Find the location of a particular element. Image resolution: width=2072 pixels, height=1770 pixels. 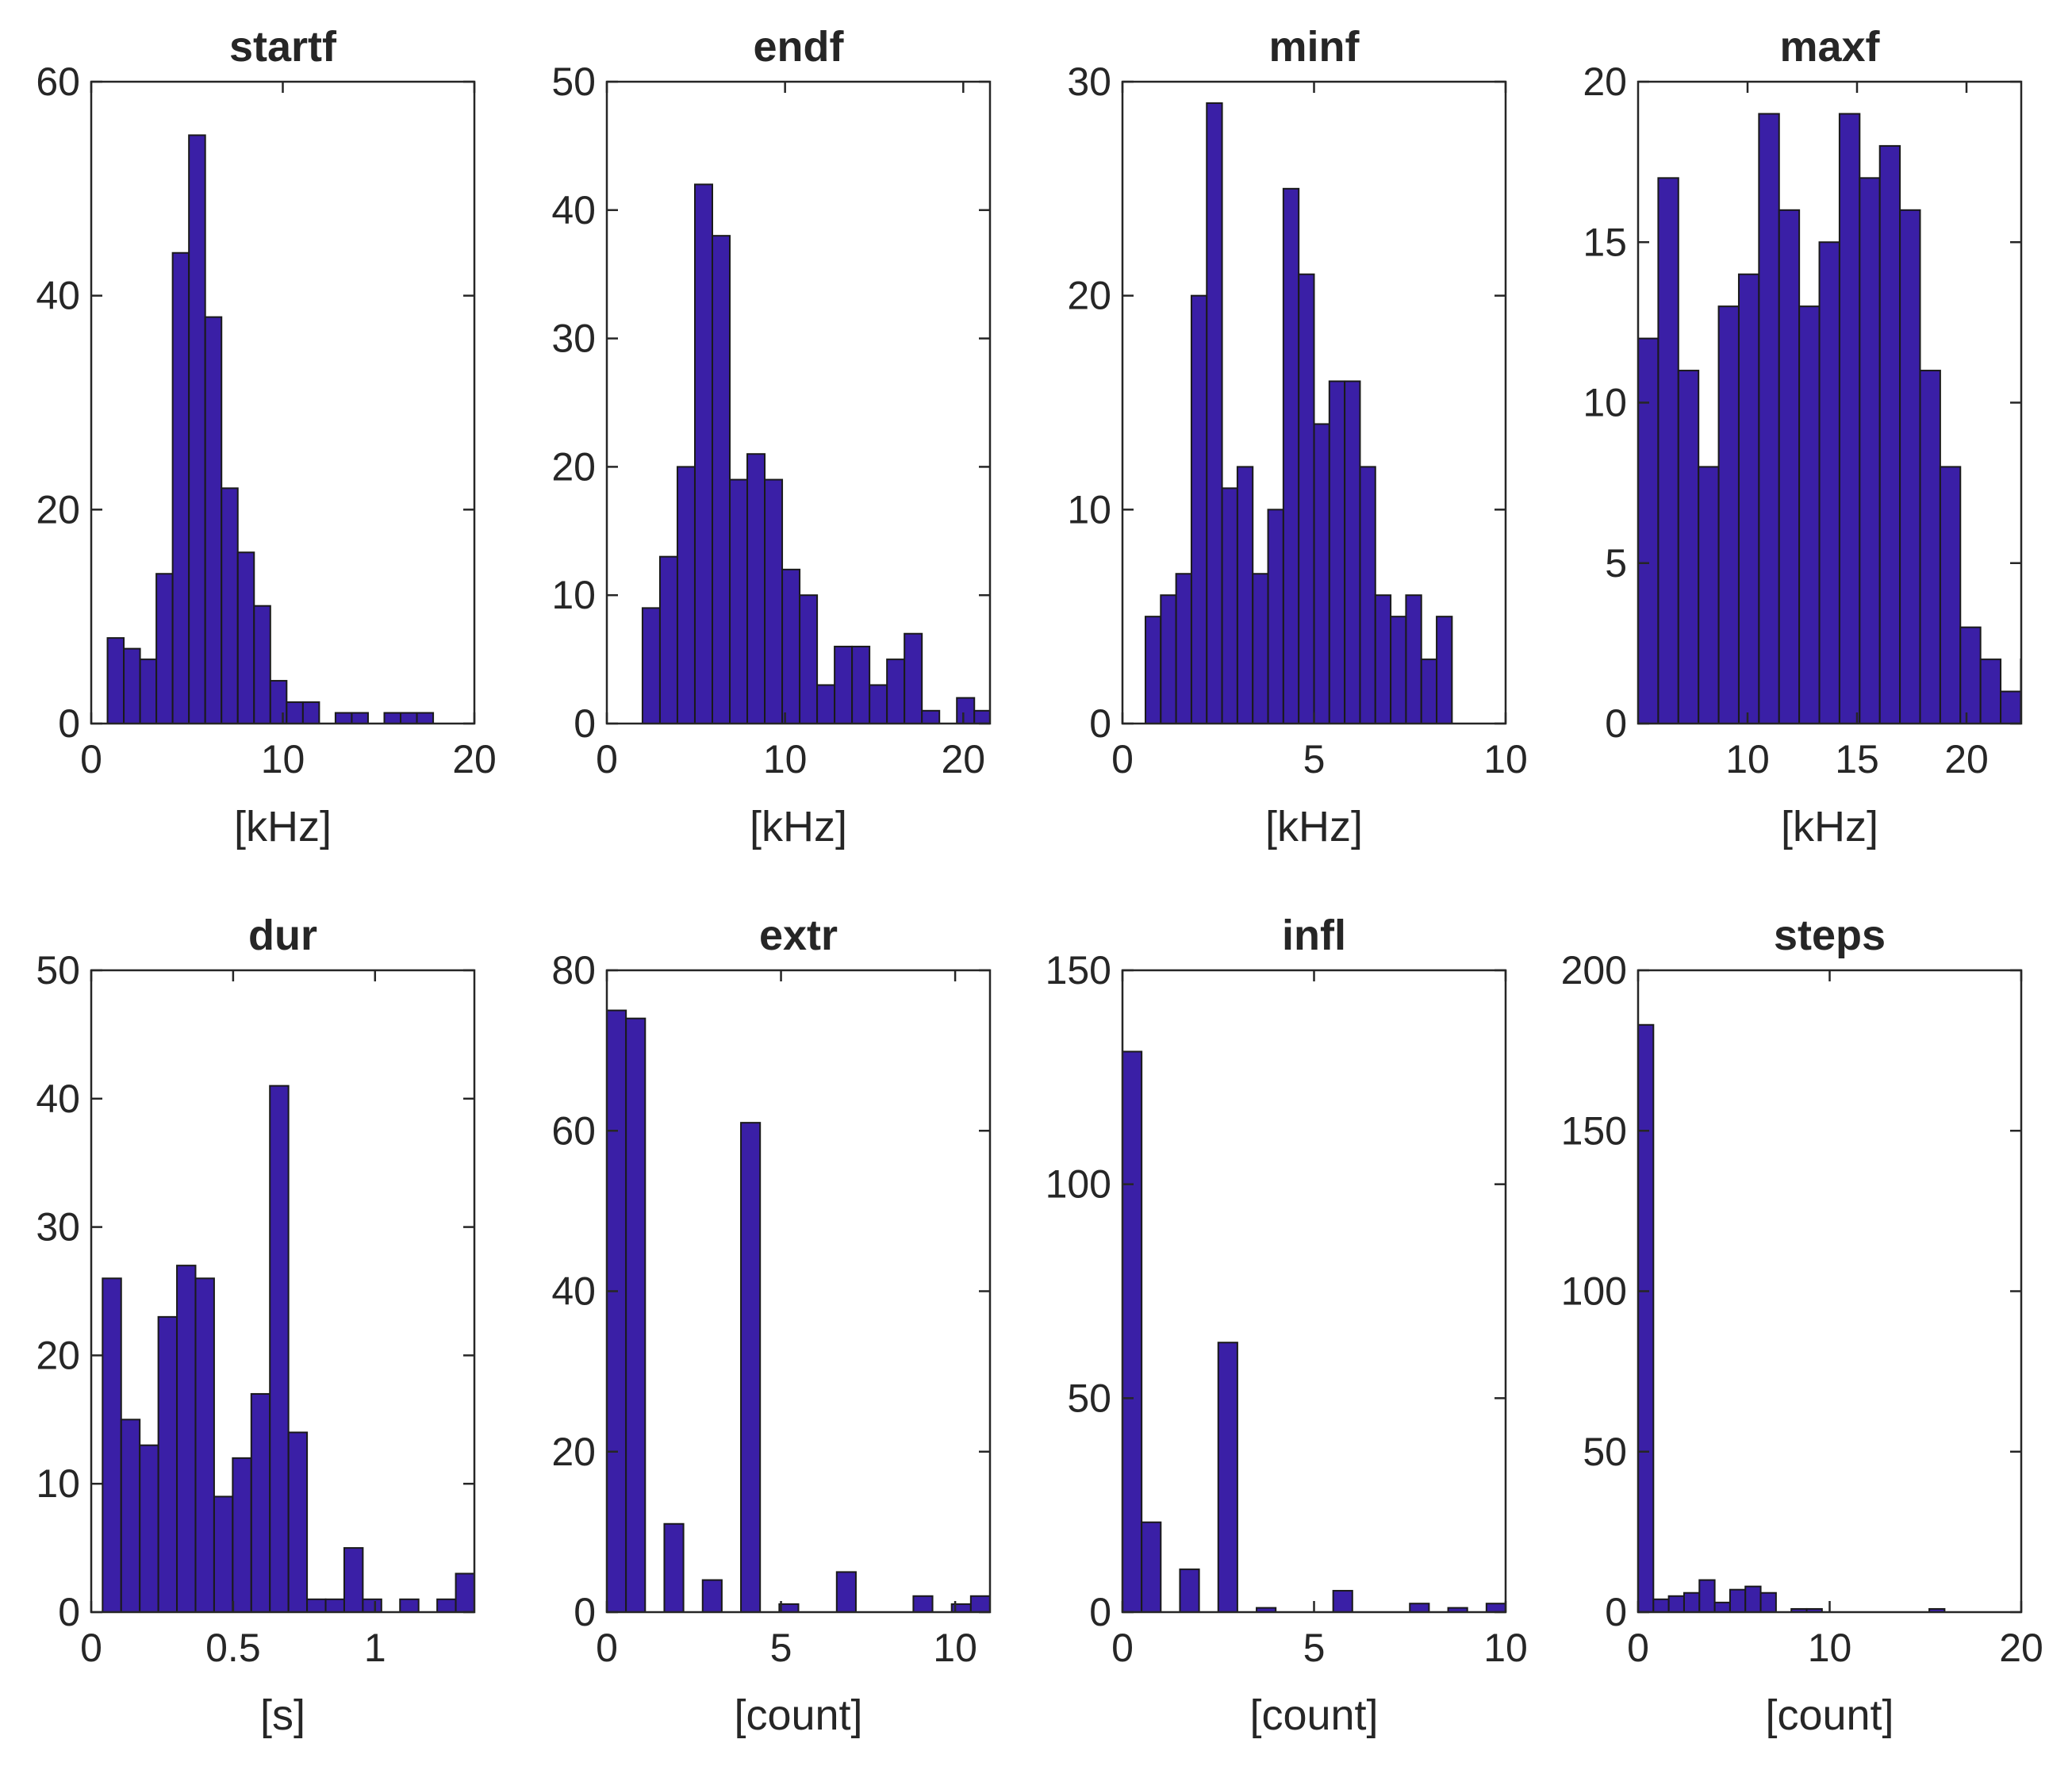

panel-startf: 0 20 40 60 0 10 20 startf [kHz] is located at coordinates (266, 436).